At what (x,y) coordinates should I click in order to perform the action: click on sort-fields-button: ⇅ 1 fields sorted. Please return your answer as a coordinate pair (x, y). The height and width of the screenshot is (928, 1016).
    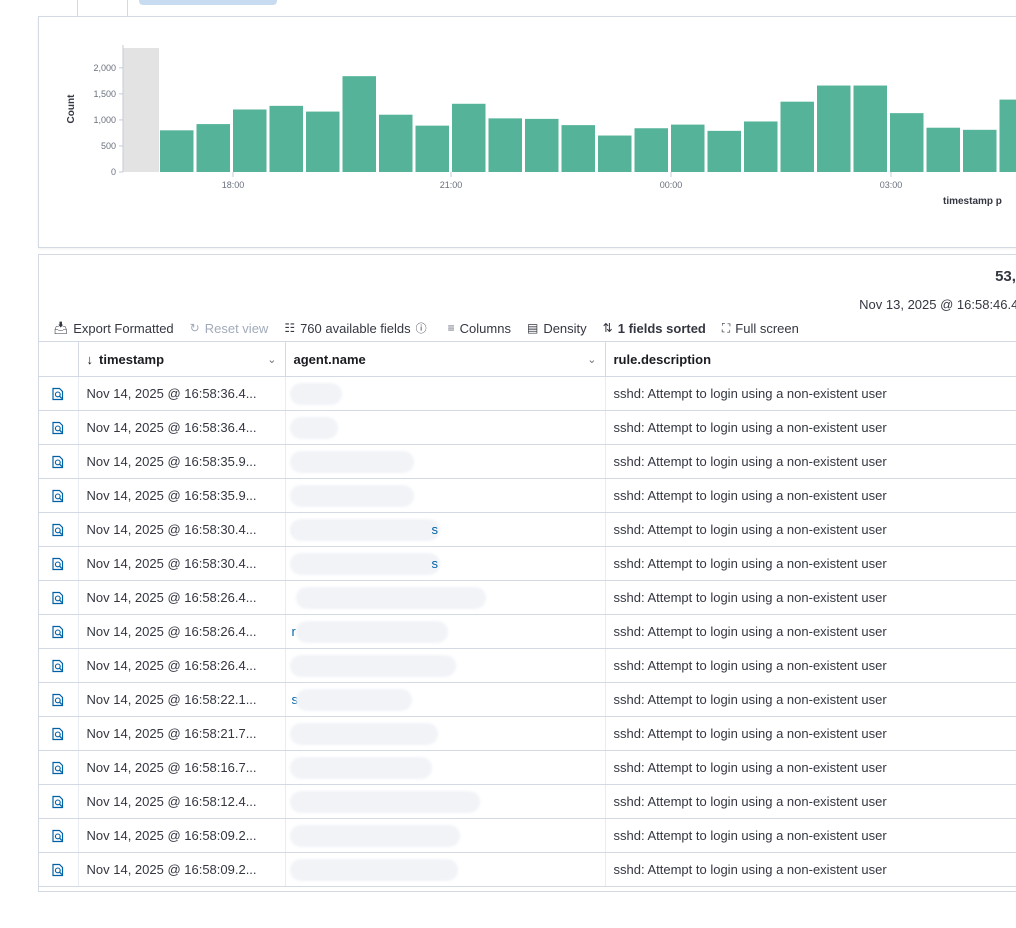
    Looking at the image, I should click on (654, 328).